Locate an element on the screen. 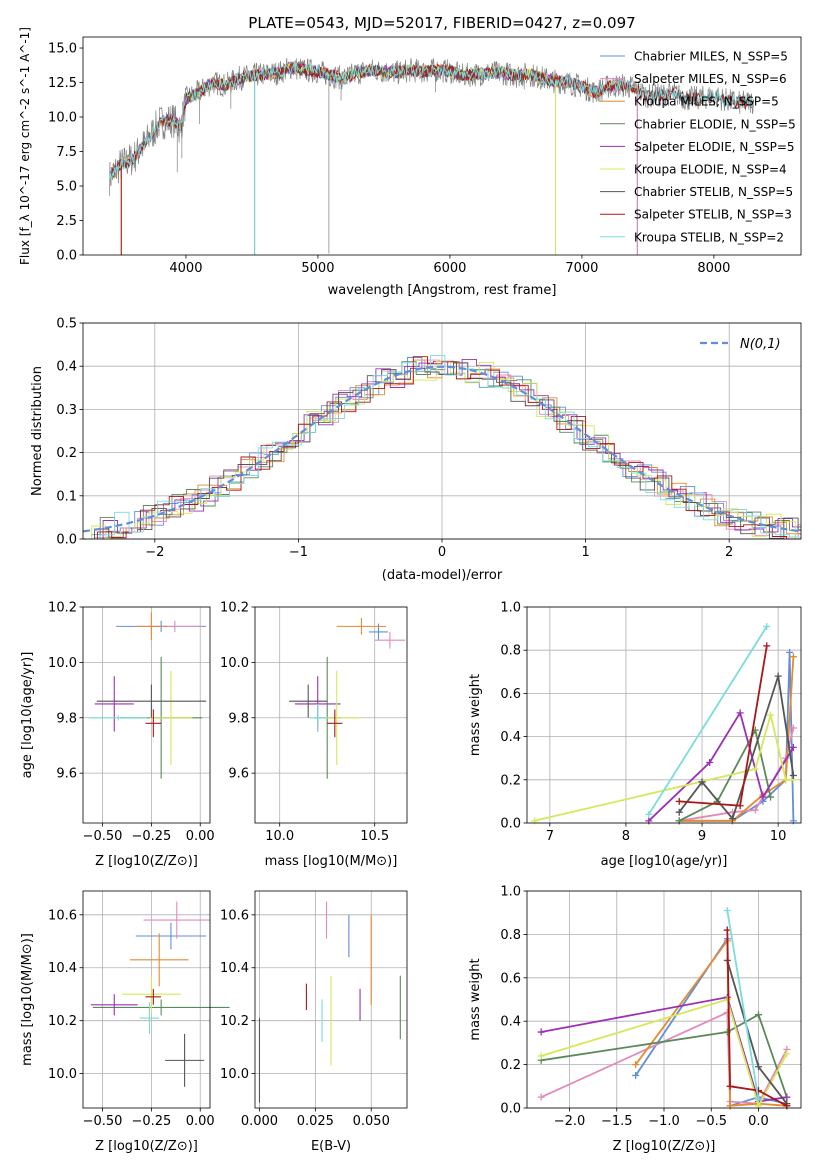  x-tick-label: −1 is located at coordinates (298, 552).